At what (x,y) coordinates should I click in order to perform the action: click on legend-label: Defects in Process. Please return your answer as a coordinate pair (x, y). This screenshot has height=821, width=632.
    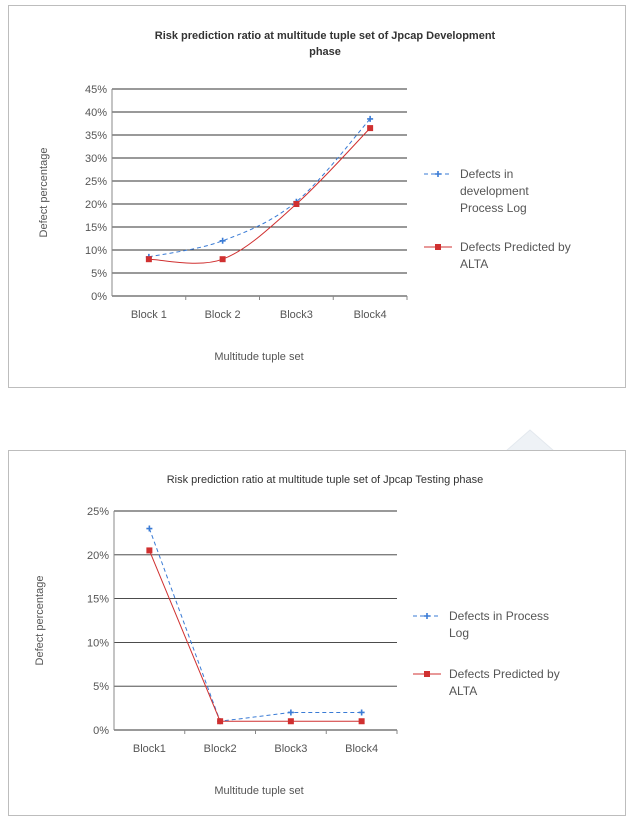
    Looking at the image, I should click on (499, 616).